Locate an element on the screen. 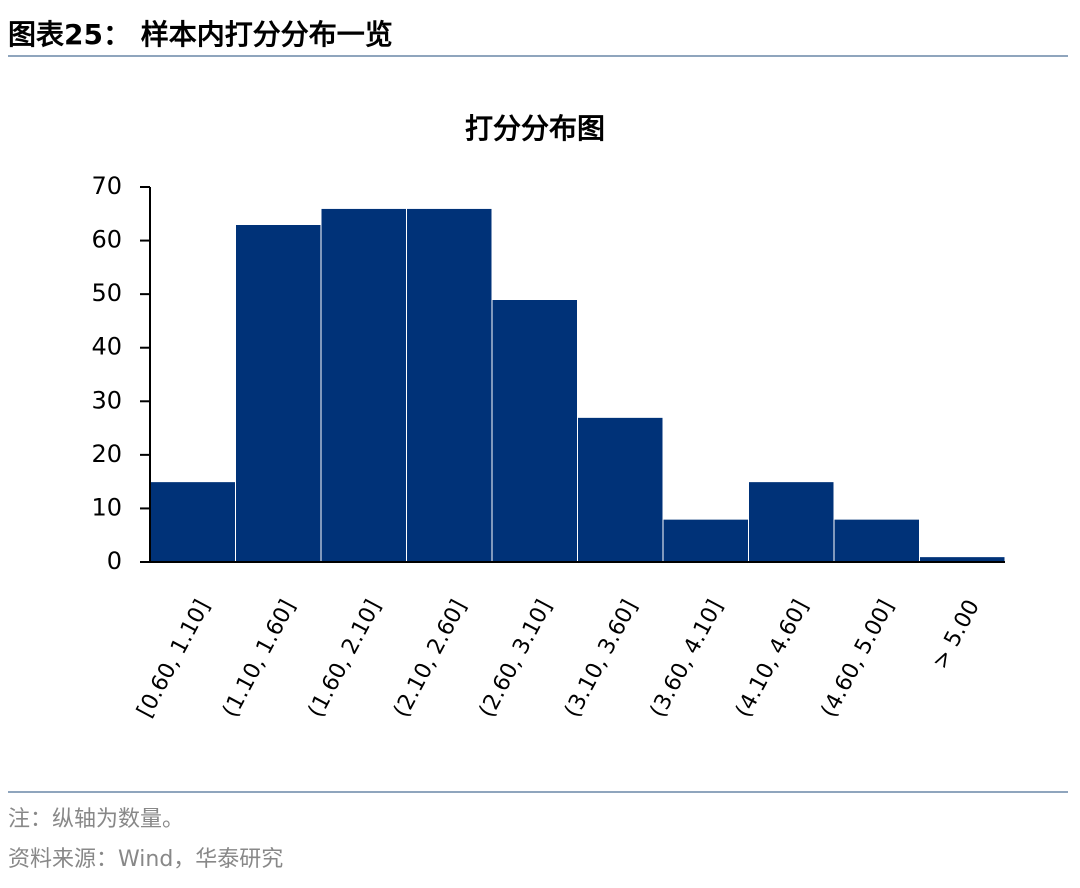  y-tick-label: 10 is located at coordinates (106, 507).